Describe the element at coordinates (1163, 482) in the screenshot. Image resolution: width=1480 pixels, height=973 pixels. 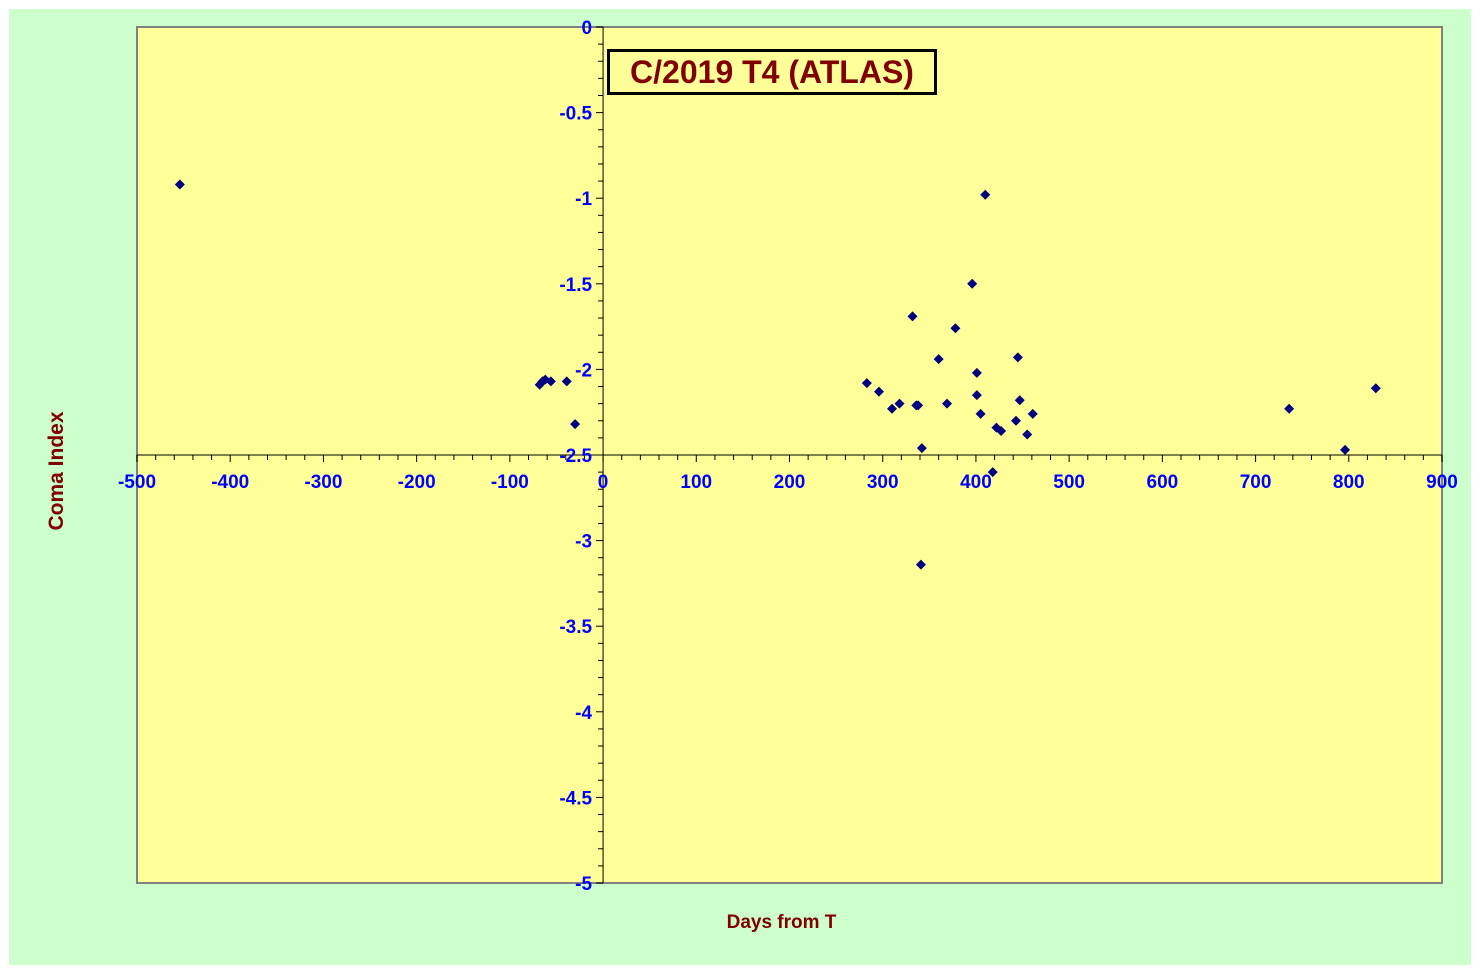
I see `x-tick-label: 600` at that location.